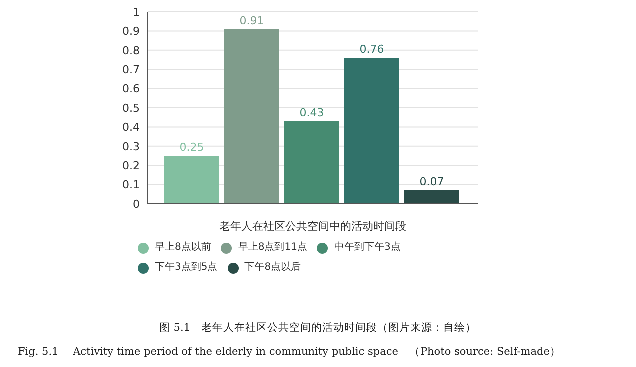  Describe the element at coordinates (312, 113) in the screenshot. I see `data-label: 0.43` at that location.